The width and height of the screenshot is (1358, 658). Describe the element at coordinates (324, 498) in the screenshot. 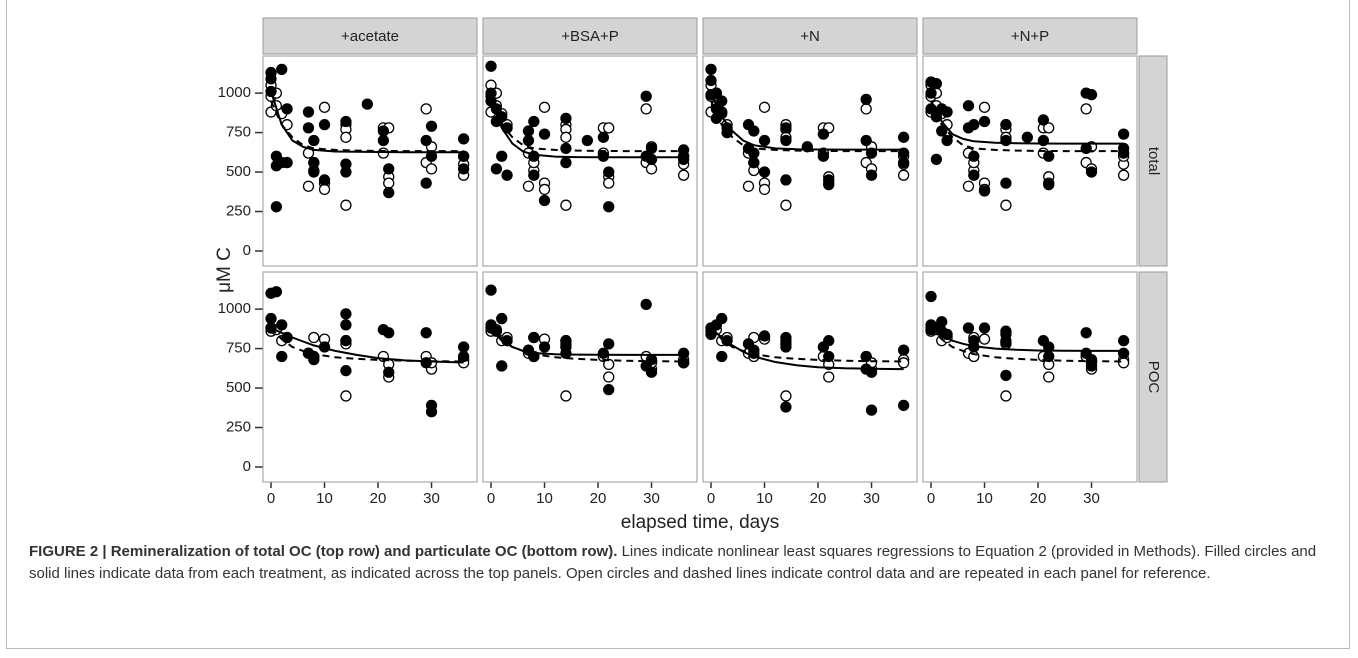

I see `x-tick-label: 10` at that location.